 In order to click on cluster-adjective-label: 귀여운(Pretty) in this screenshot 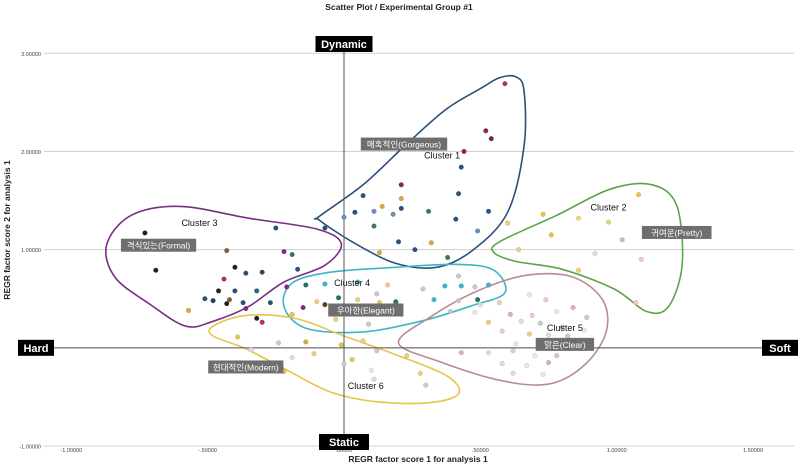, I will do `click(676, 233)`.